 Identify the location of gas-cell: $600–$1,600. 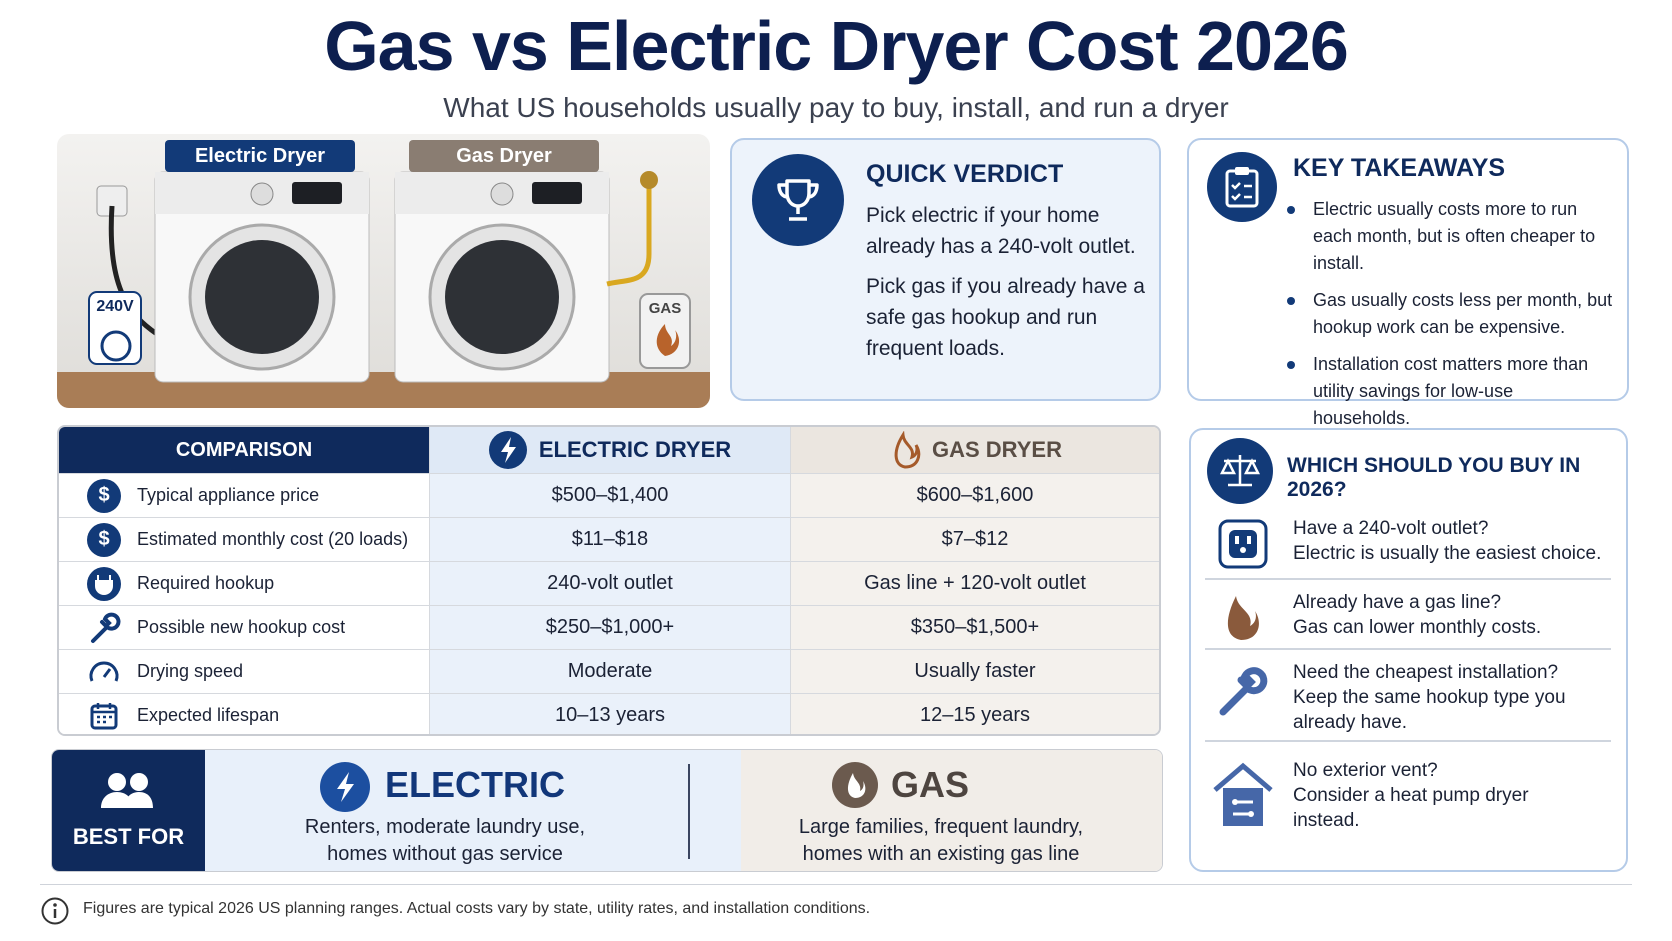
(974, 495).